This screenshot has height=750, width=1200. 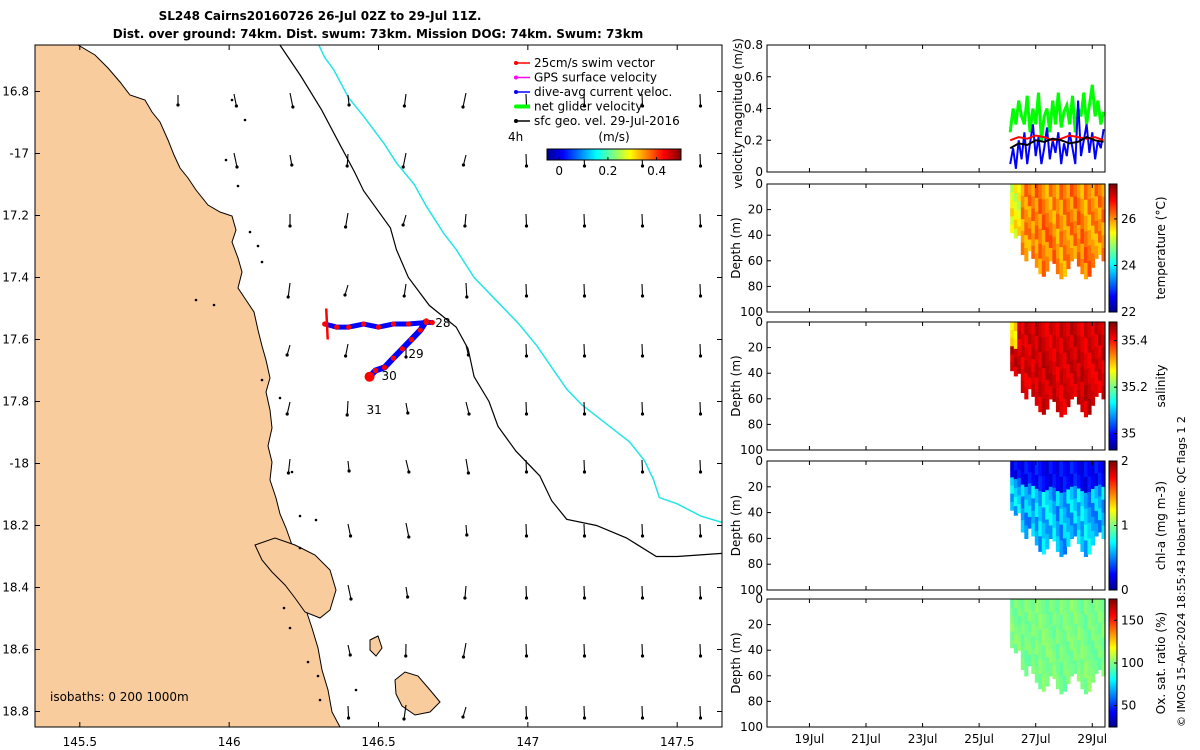 I want to click on track-end-marker, so click(x=369, y=376).